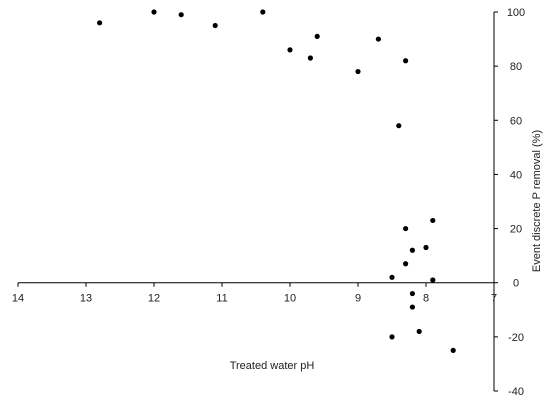 The width and height of the screenshot is (550, 404). What do you see at coordinates (516, 13) in the screenshot?
I see `y-tick-label: 100` at bounding box center [516, 13].